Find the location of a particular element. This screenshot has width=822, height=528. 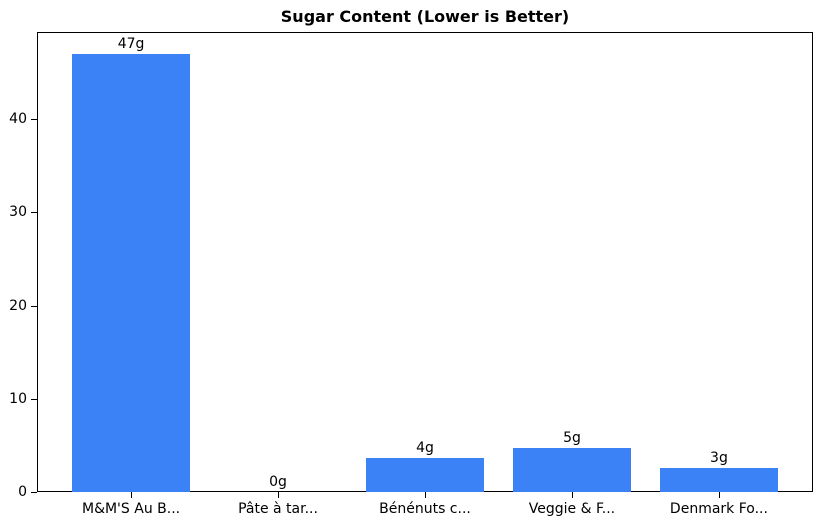

y-tick-label: 40 is located at coordinates (18, 119).